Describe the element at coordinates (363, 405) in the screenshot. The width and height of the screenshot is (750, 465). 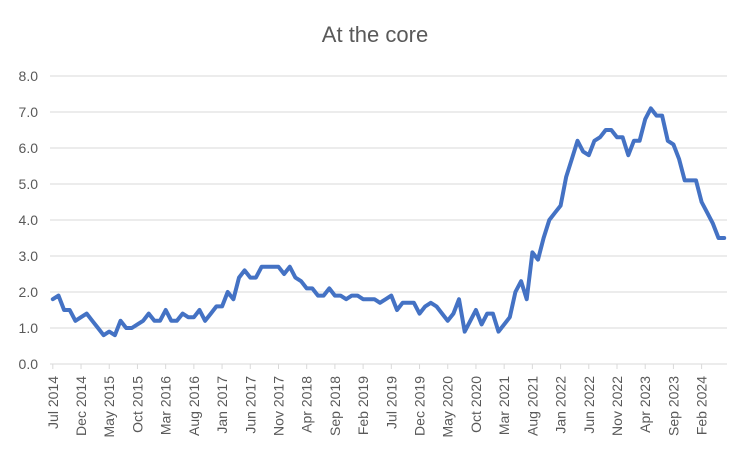
I see `x-tick-label: Feb 2019` at that location.